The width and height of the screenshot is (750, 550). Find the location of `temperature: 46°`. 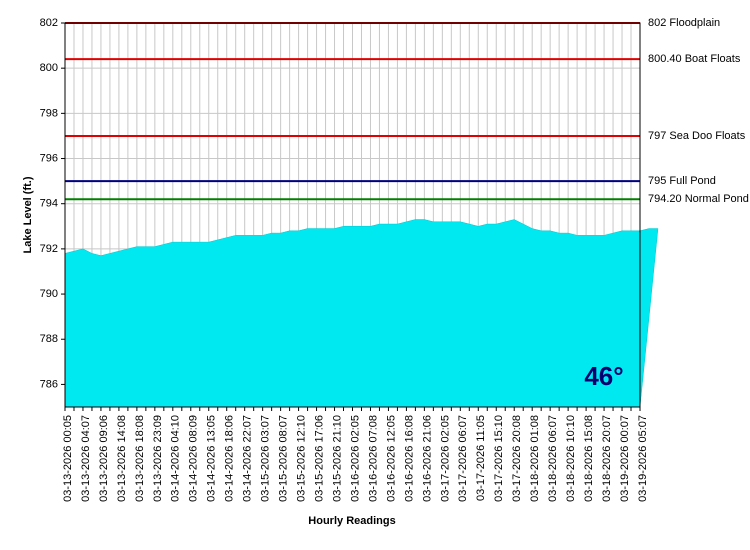

temperature: 46° is located at coordinates (603, 376).